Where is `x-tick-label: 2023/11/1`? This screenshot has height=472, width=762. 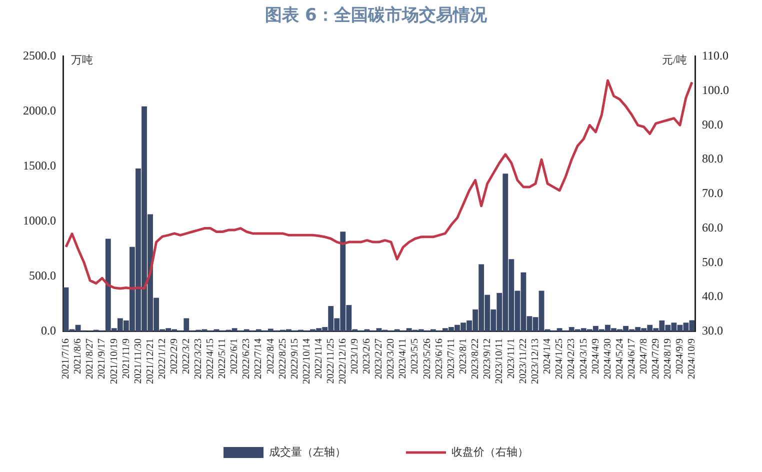
x-tick-label: 2023/11/1 is located at coordinates (512, 358).